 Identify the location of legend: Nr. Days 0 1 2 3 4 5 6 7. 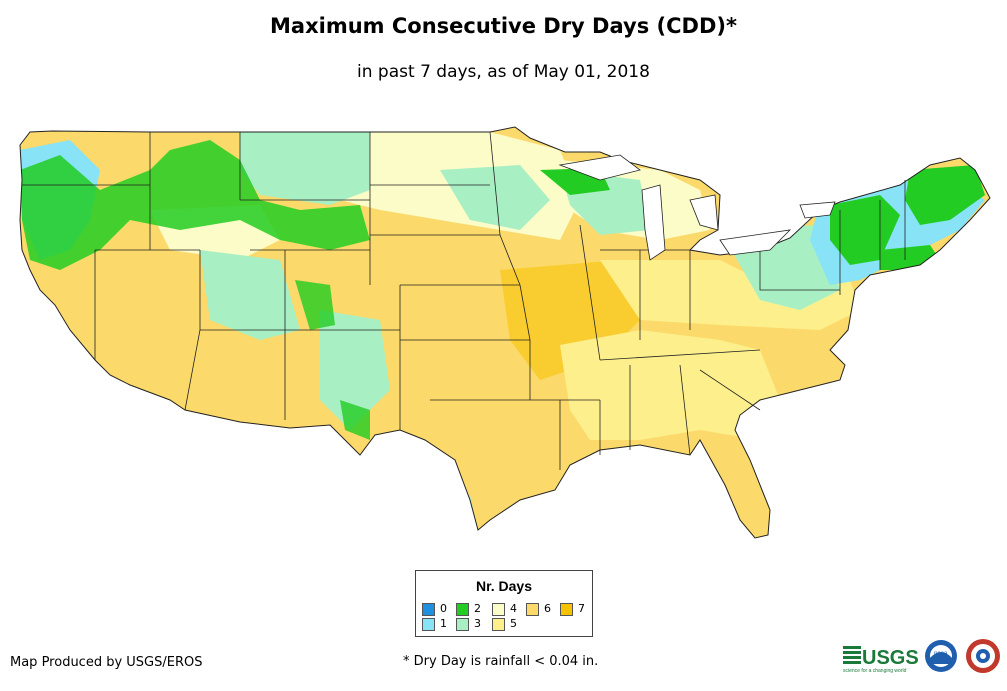
(504, 603).